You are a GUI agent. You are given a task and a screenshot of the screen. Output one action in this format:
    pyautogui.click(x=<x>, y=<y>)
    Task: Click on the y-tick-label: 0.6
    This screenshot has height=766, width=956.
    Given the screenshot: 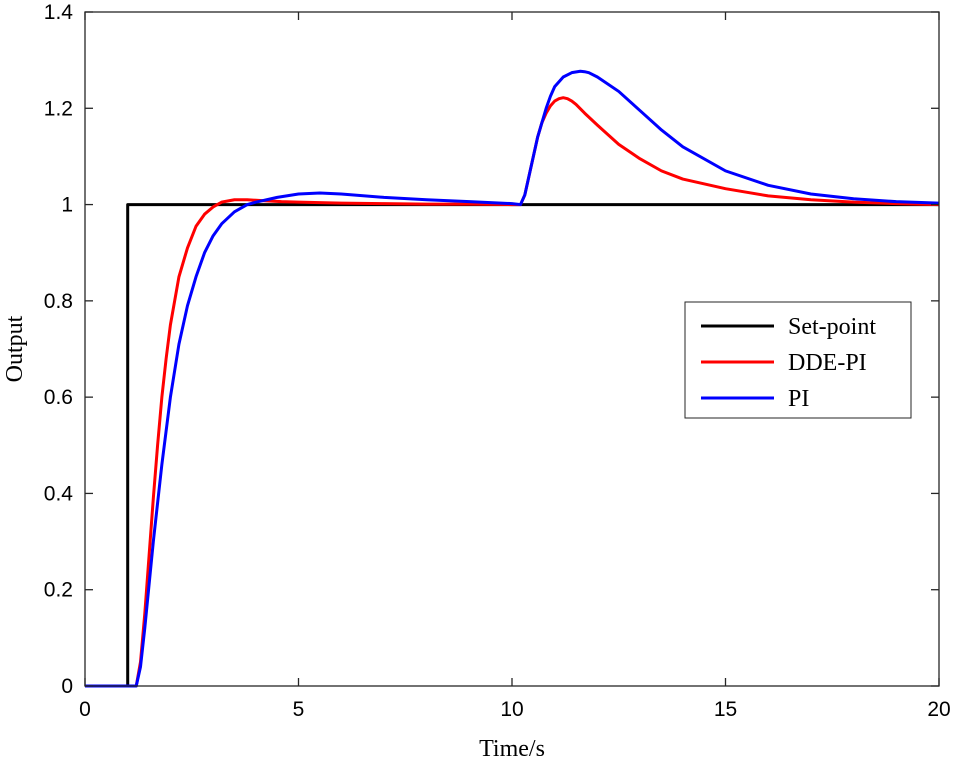 What is the action you would take?
    pyautogui.click(x=58, y=397)
    